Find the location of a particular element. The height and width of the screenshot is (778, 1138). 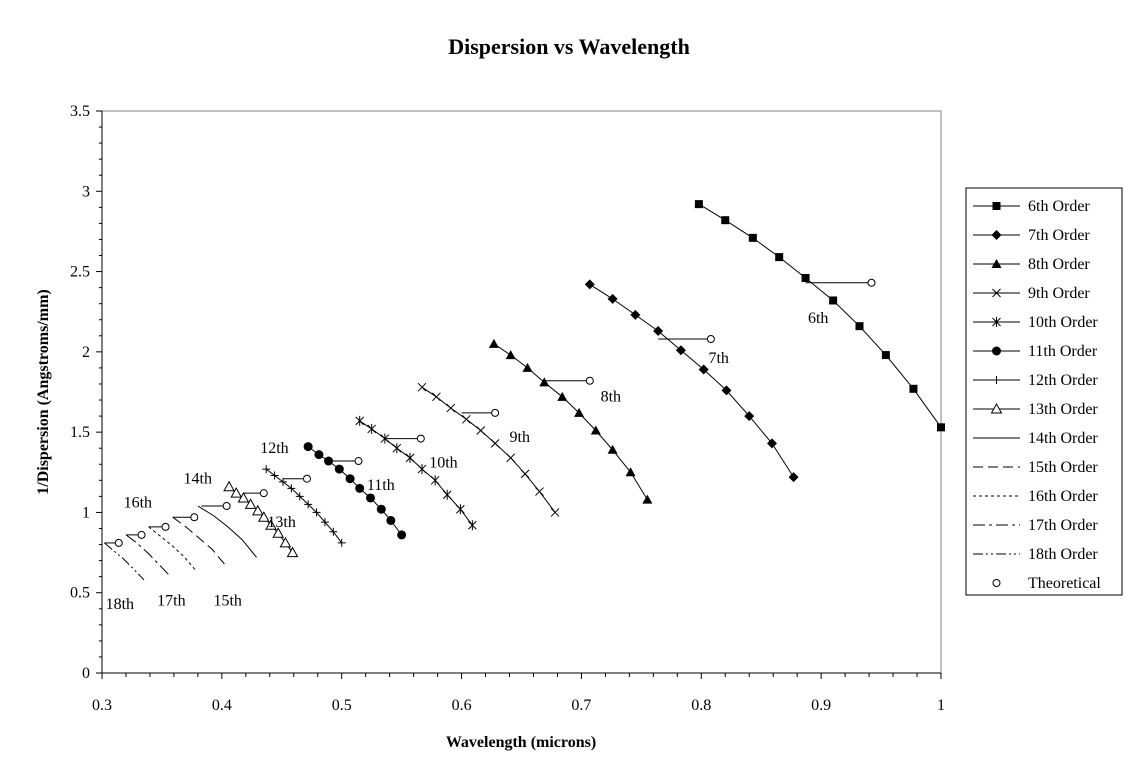

order-label: 11th is located at coordinates (381, 485).